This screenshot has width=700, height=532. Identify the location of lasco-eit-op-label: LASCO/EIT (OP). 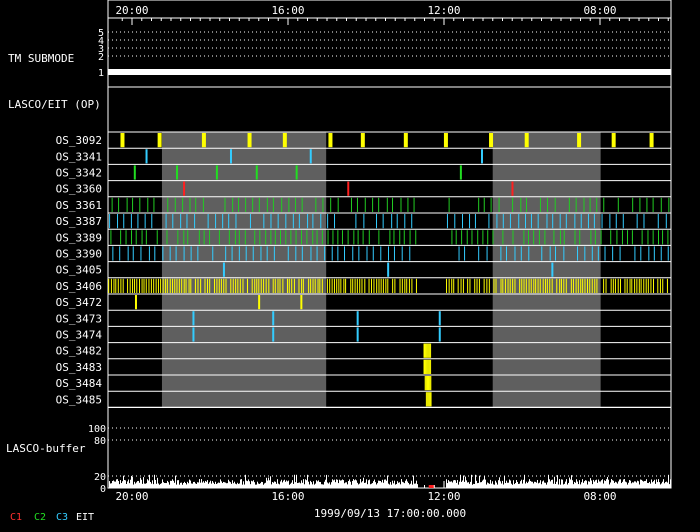
(54, 104).